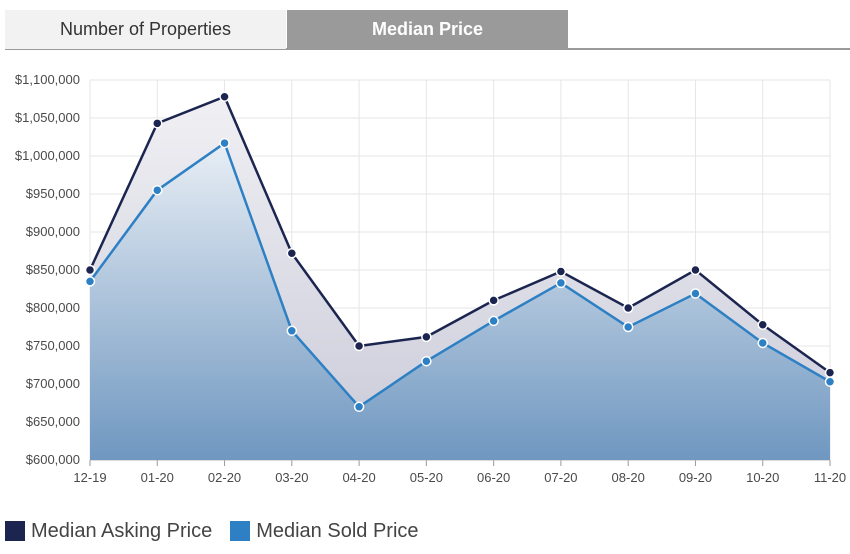  What do you see at coordinates (628, 477) in the screenshot?
I see `x-tick-label: 08-20` at bounding box center [628, 477].